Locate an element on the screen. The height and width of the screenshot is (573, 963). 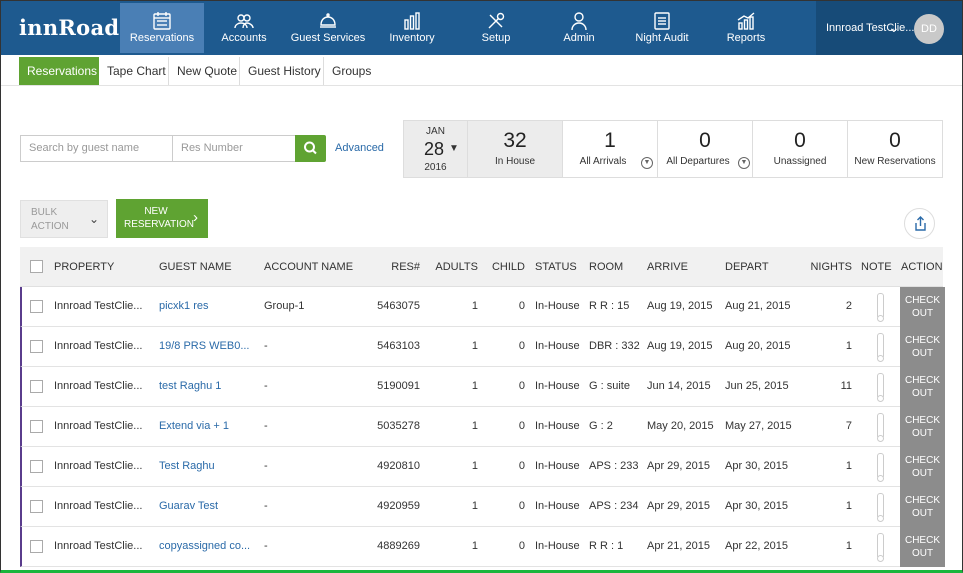
subnav-new-quote: New Quote is located at coordinates (204, 71).